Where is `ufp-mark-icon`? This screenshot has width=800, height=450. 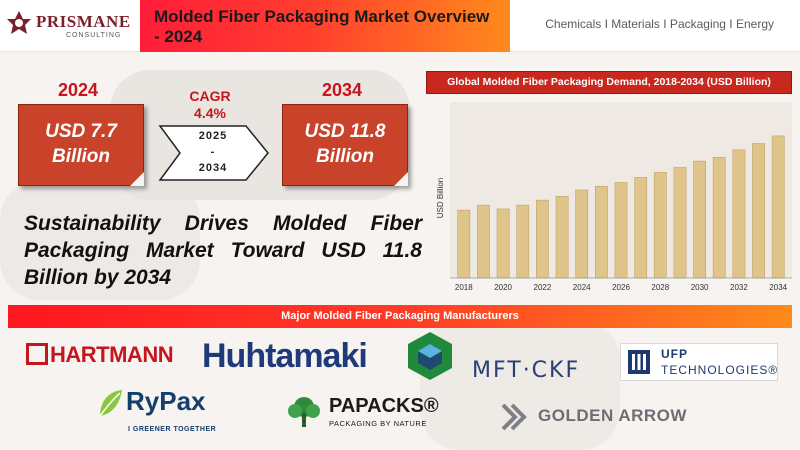
ufp-mark-icon is located at coordinates (639, 362).